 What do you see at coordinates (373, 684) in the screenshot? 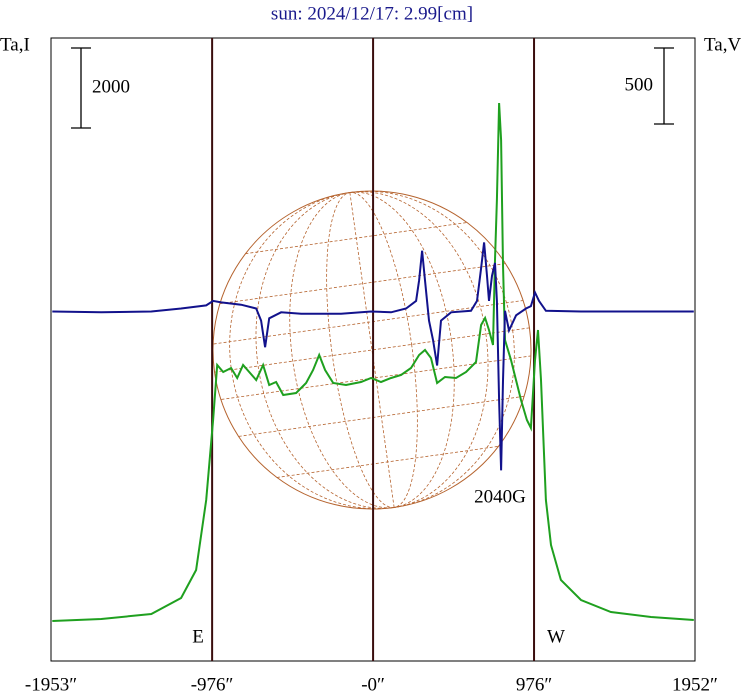
I see `x-tick-label: -0″` at bounding box center [373, 684].